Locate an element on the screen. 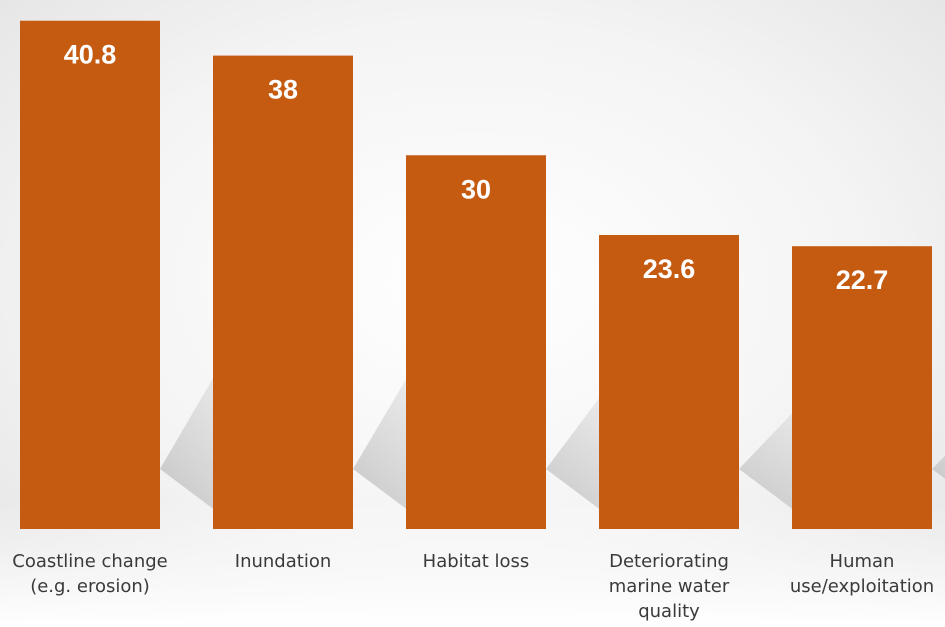 This screenshot has height=627, width=945. category-label-line: Human is located at coordinates (862, 561).